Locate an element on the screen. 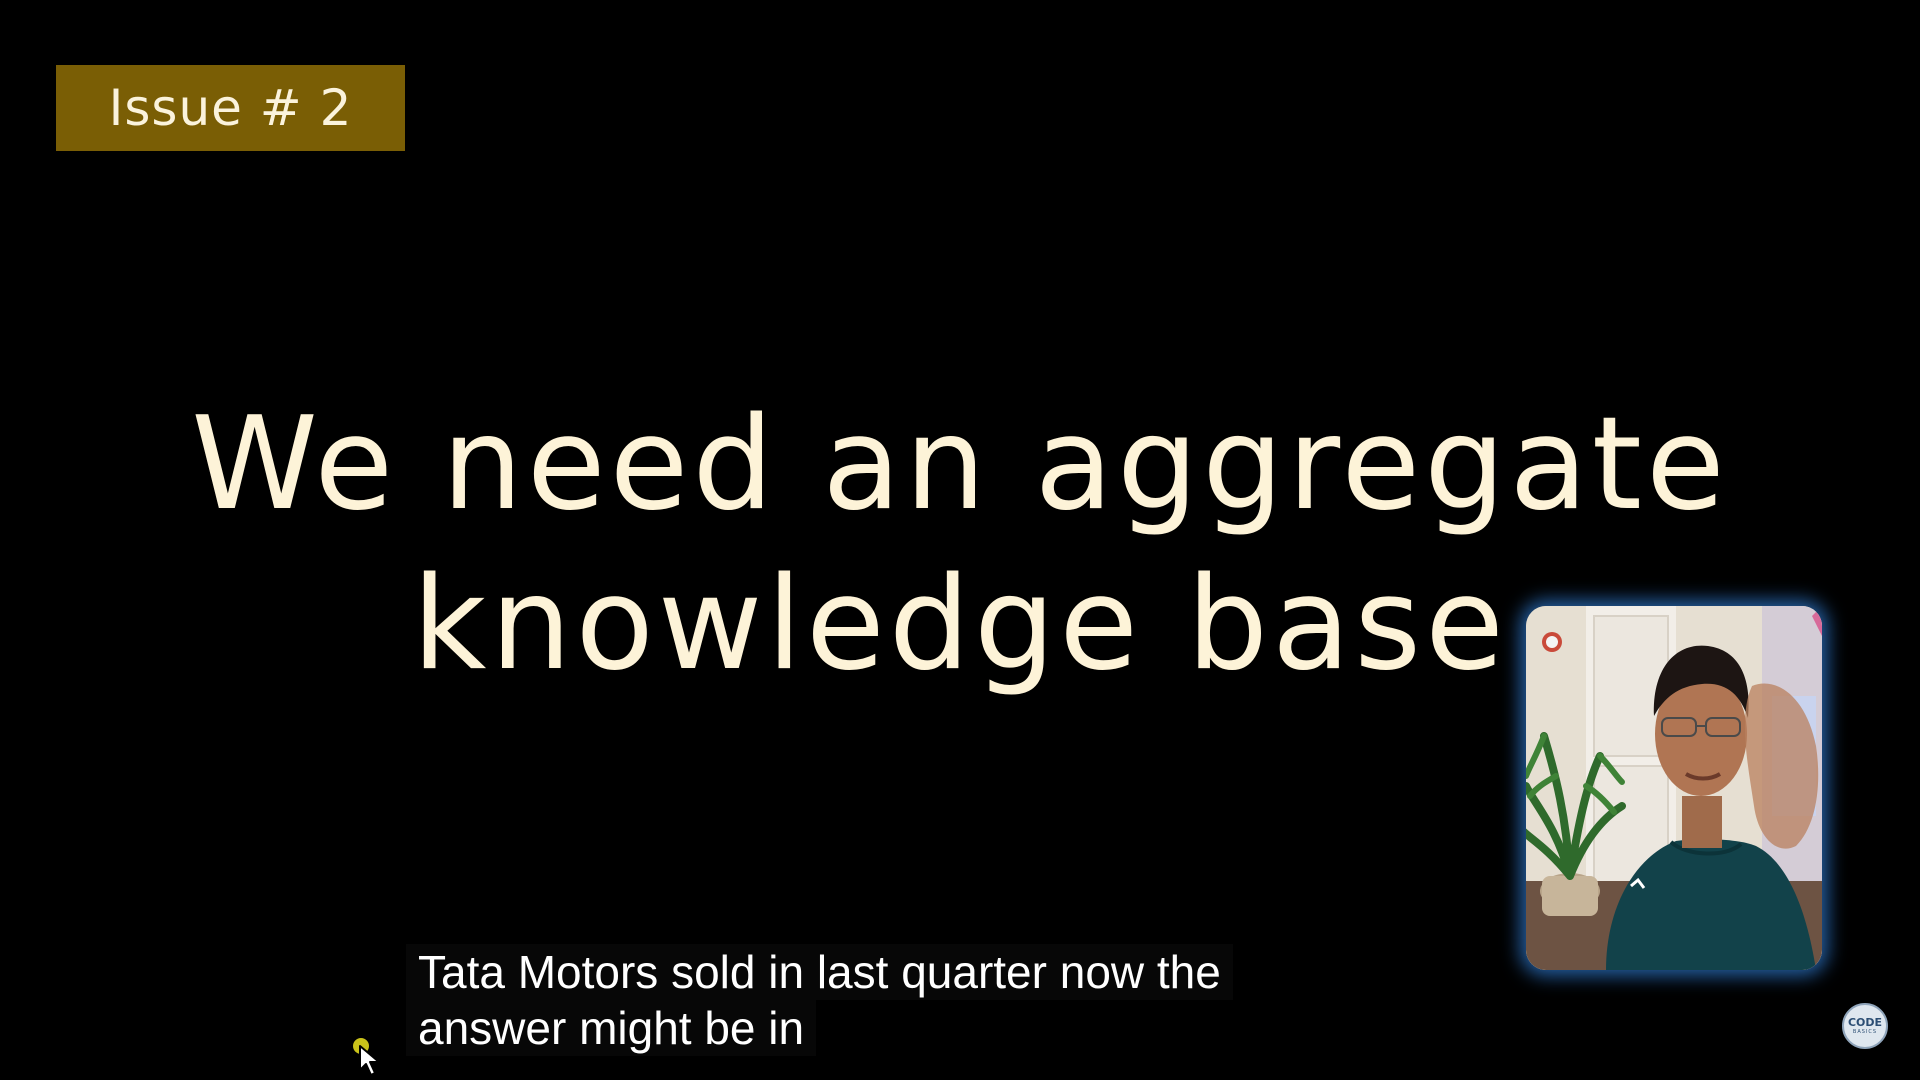 This screenshot has width=1920, height=1080. headline-line-2: knowledge base is located at coordinates (960, 624).